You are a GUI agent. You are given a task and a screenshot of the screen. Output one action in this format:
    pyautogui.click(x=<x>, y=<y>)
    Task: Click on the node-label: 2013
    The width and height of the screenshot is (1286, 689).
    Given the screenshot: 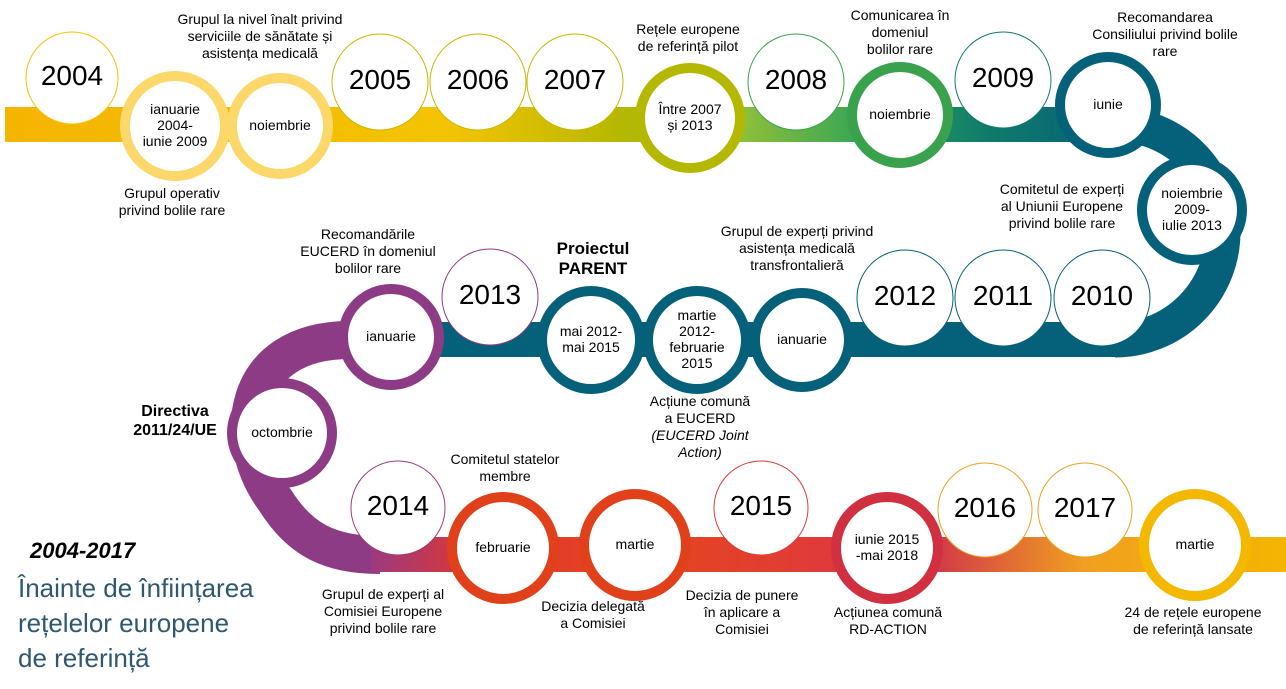 What is the action you would take?
    pyautogui.click(x=490, y=294)
    